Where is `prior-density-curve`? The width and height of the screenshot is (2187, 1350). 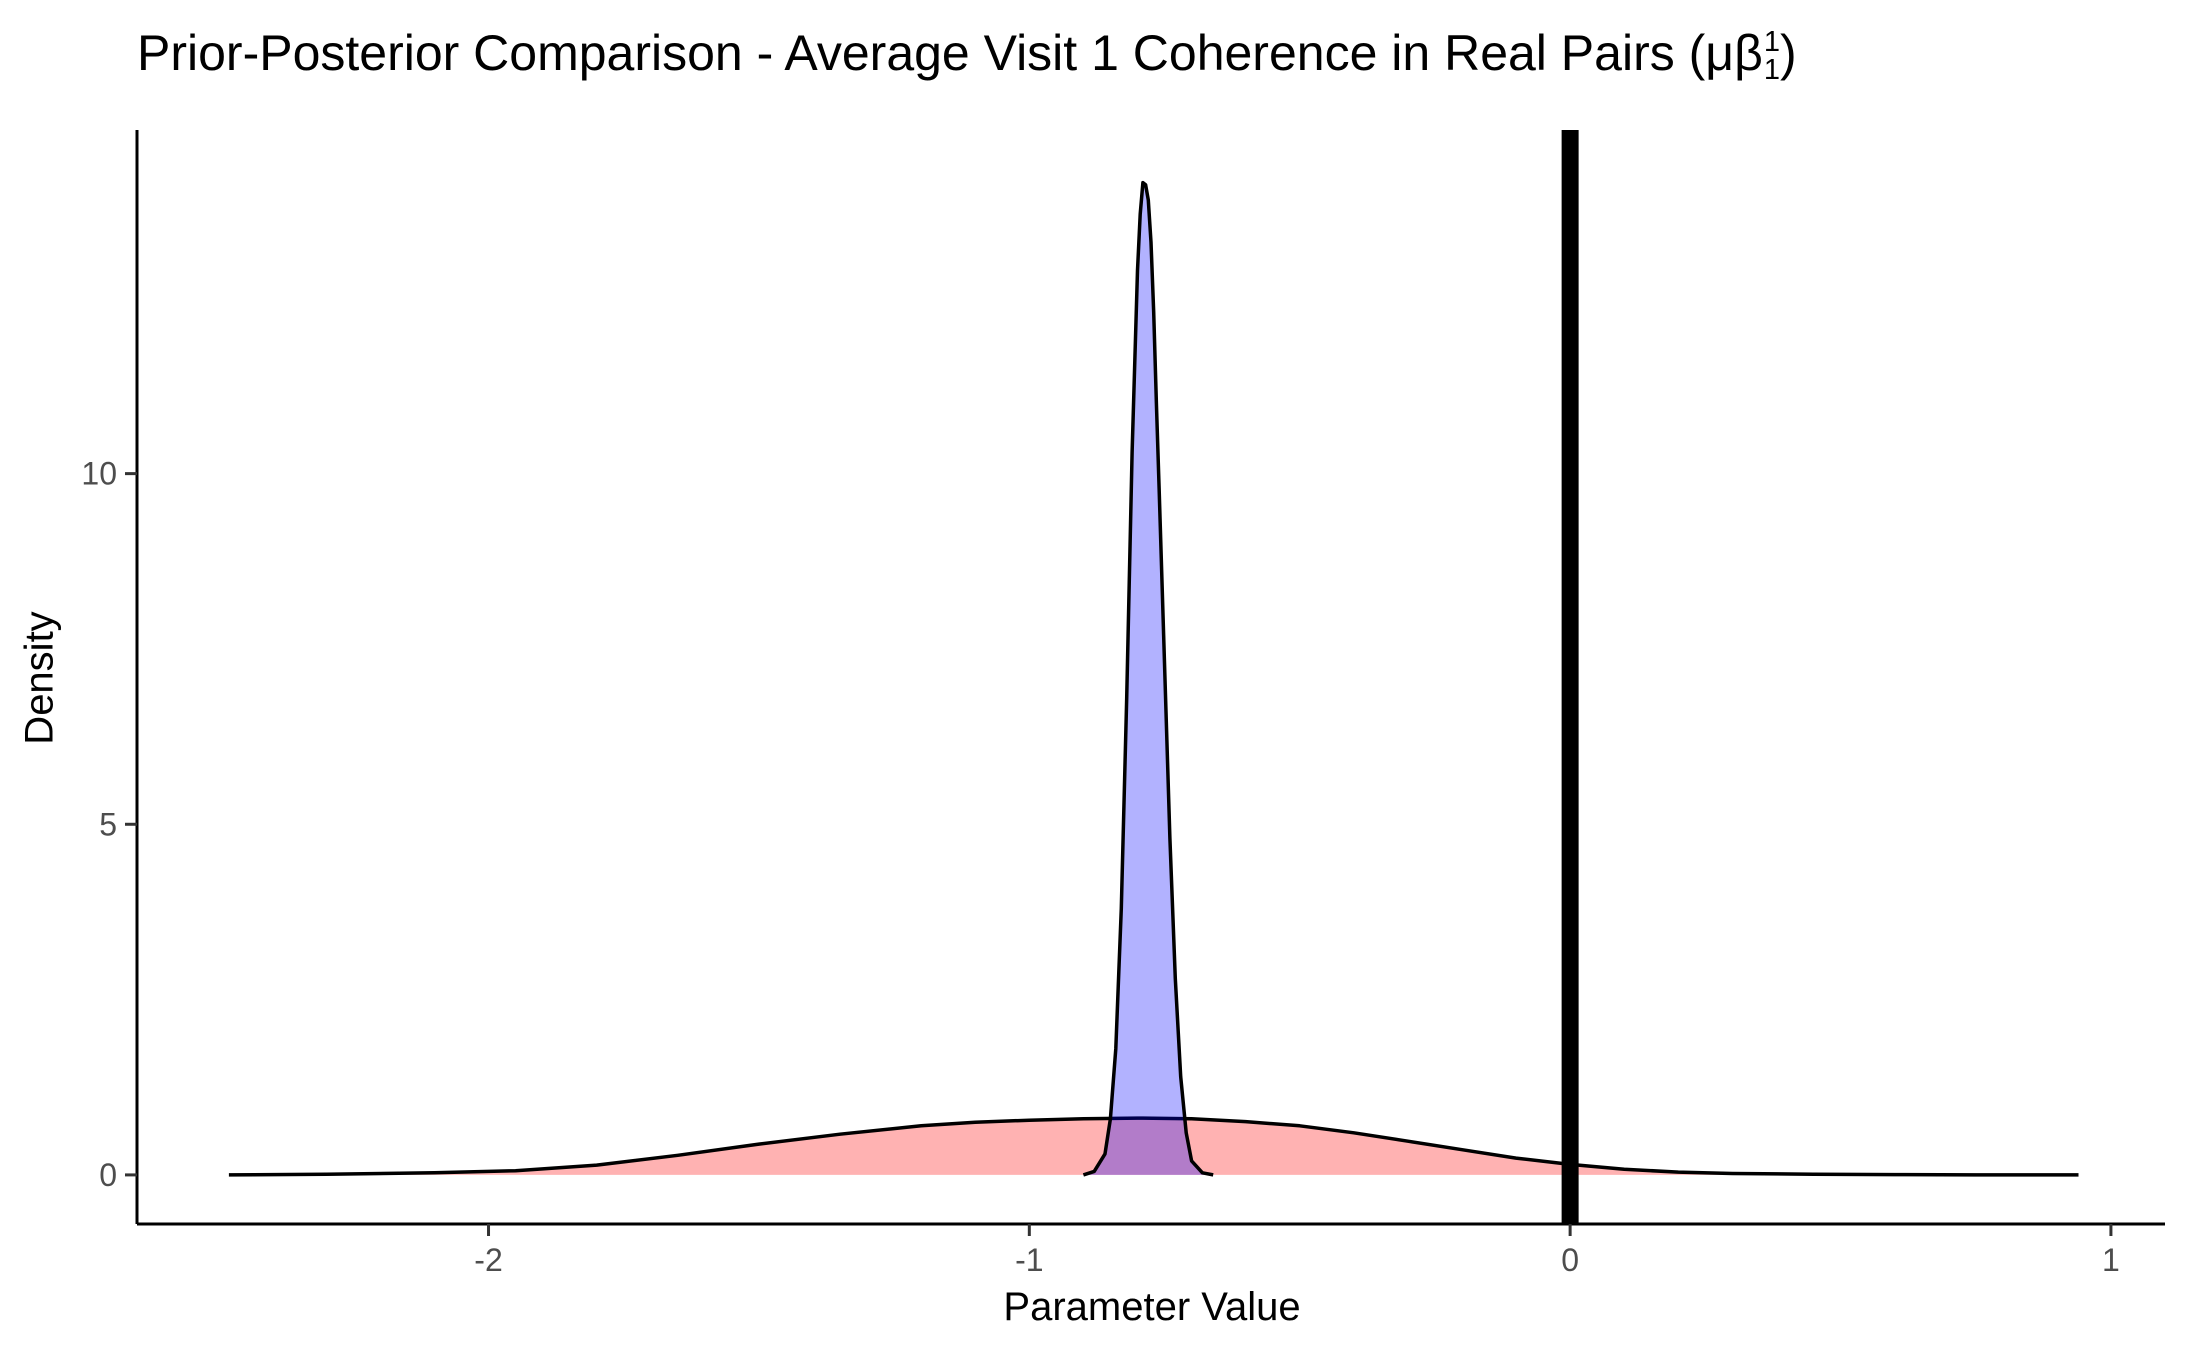 prior-density-curve is located at coordinates (1153, 1146).